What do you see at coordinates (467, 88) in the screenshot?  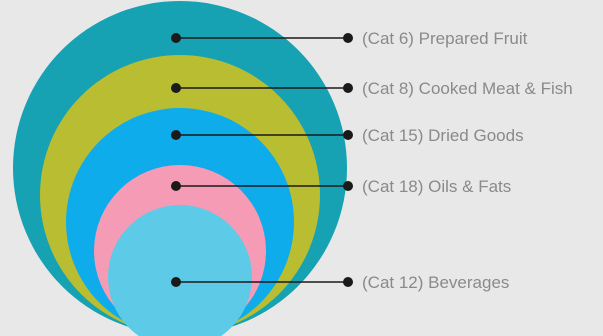 I see `label-cat-8: (Cat 8) Cooked Meat & Fish` at bounding box center [467, 88].